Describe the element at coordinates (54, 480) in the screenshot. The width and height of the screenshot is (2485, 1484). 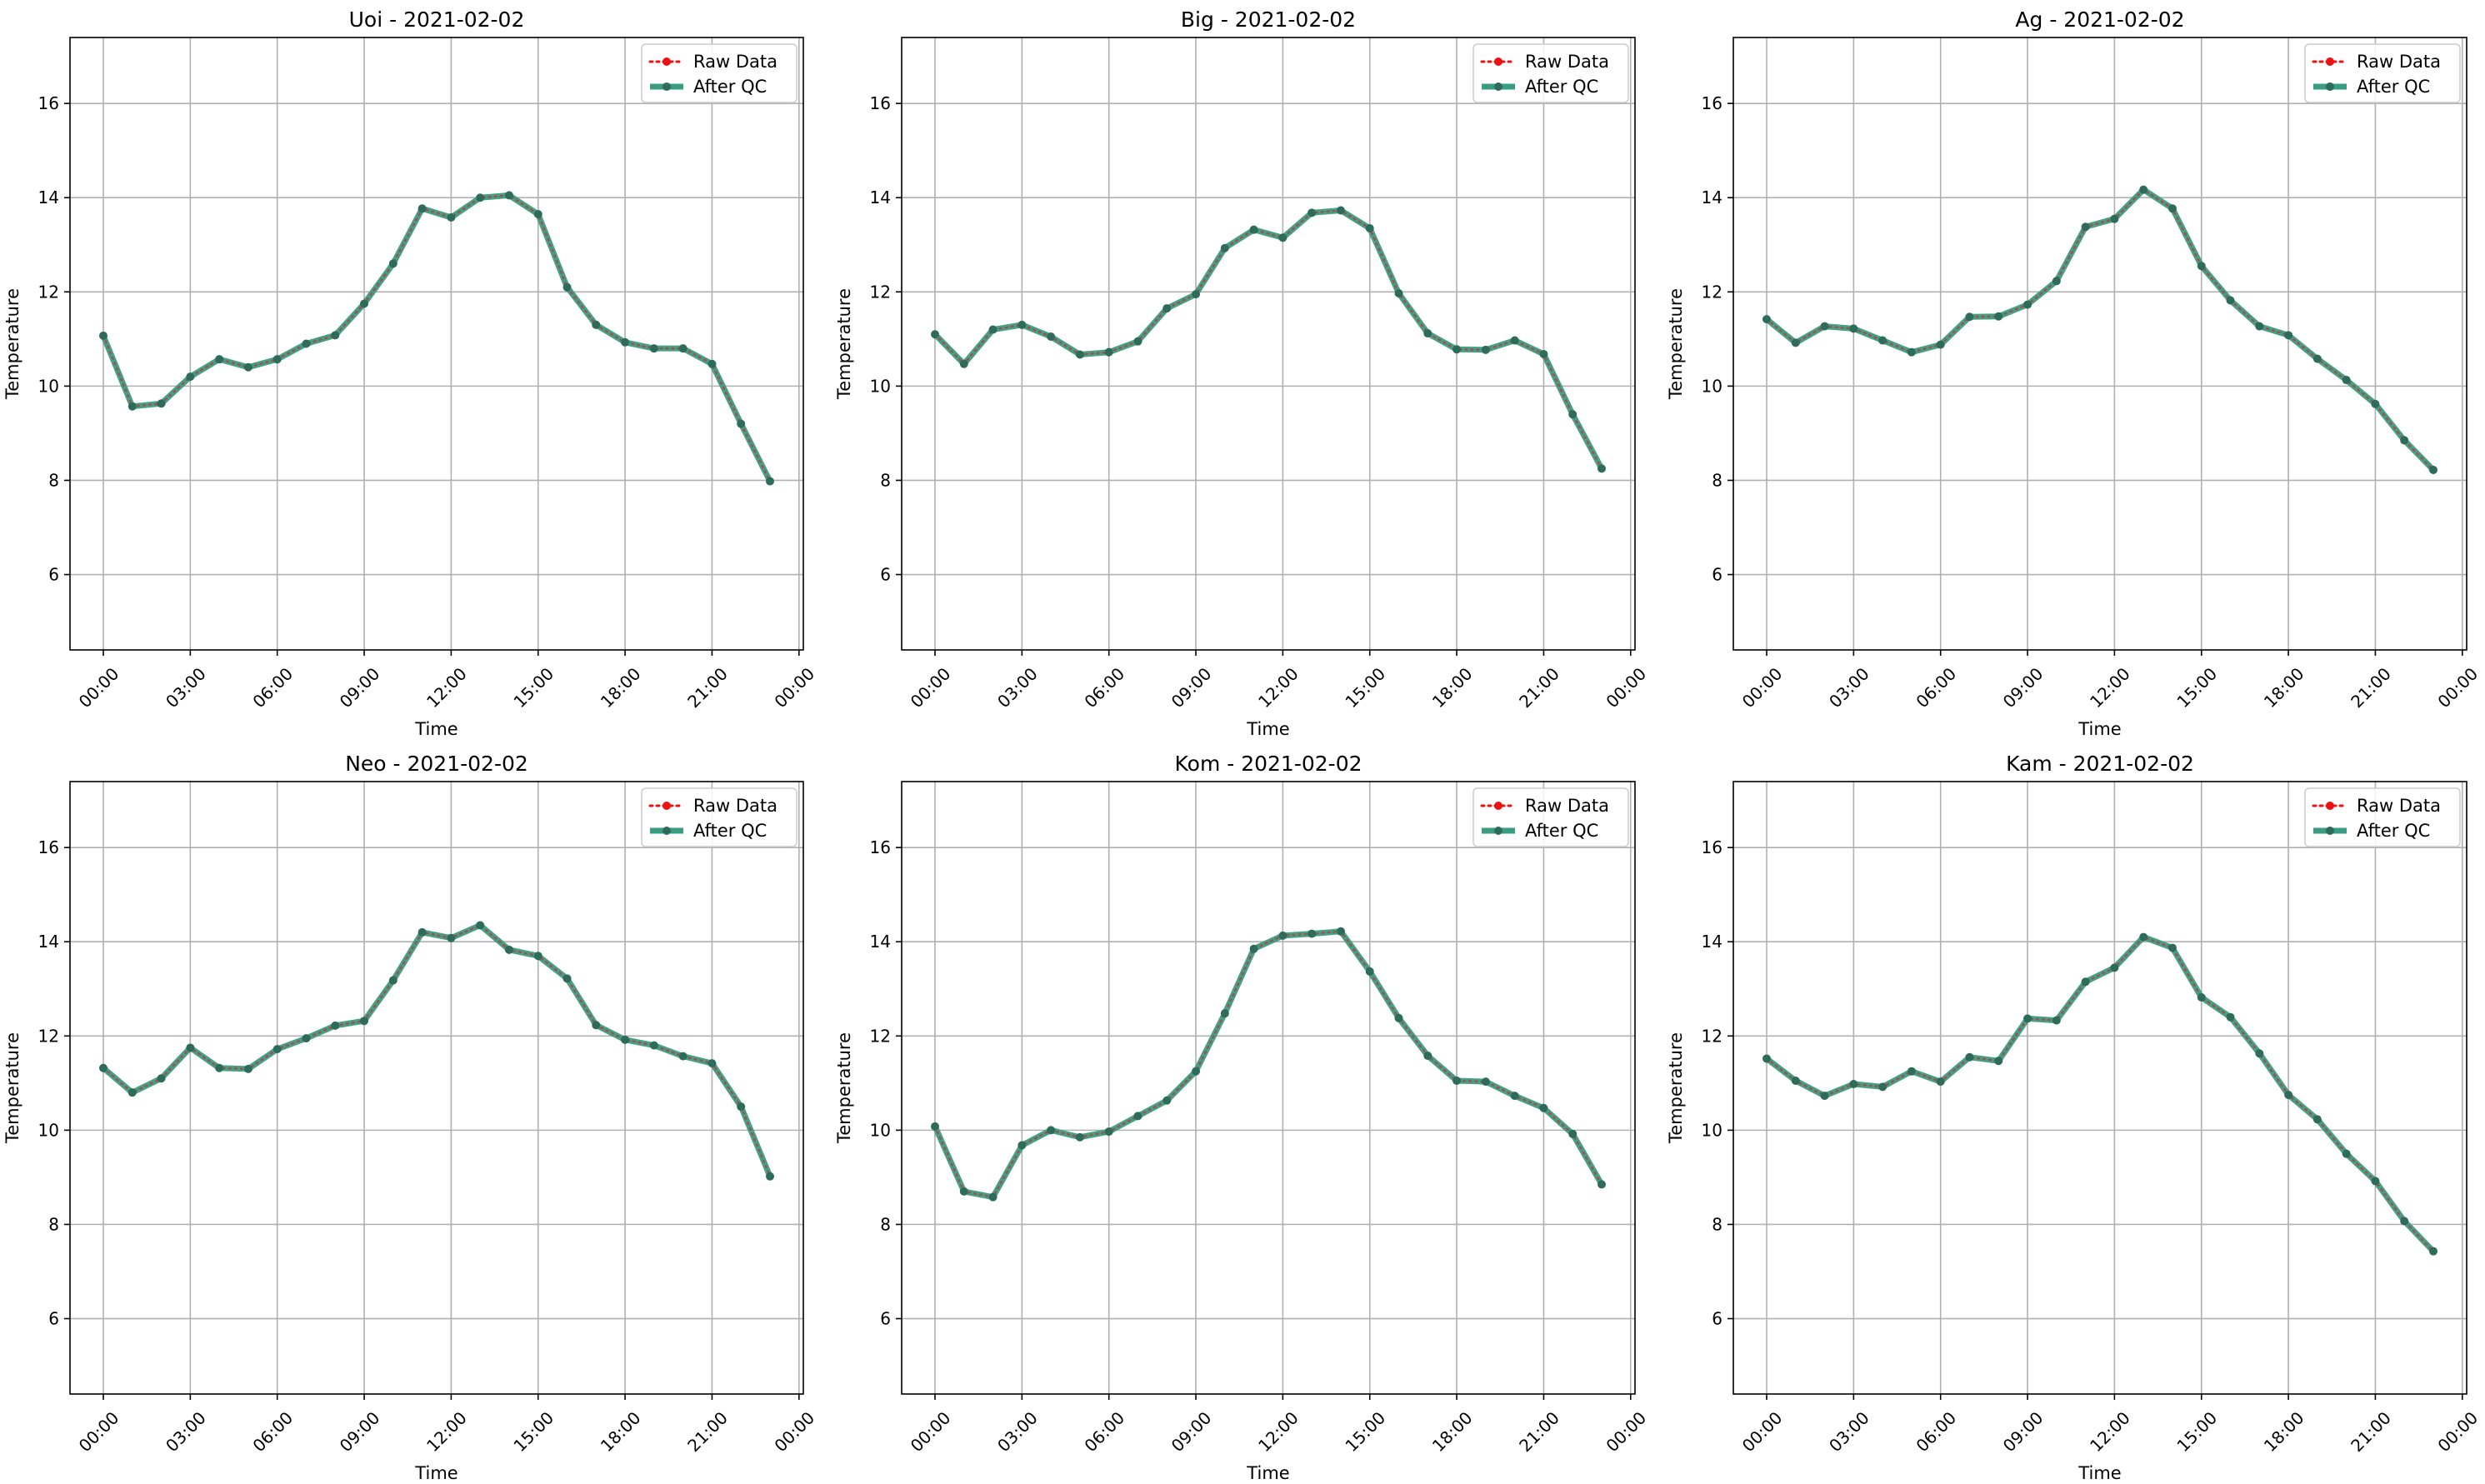
I see `y-tick-label: 8` at that location.